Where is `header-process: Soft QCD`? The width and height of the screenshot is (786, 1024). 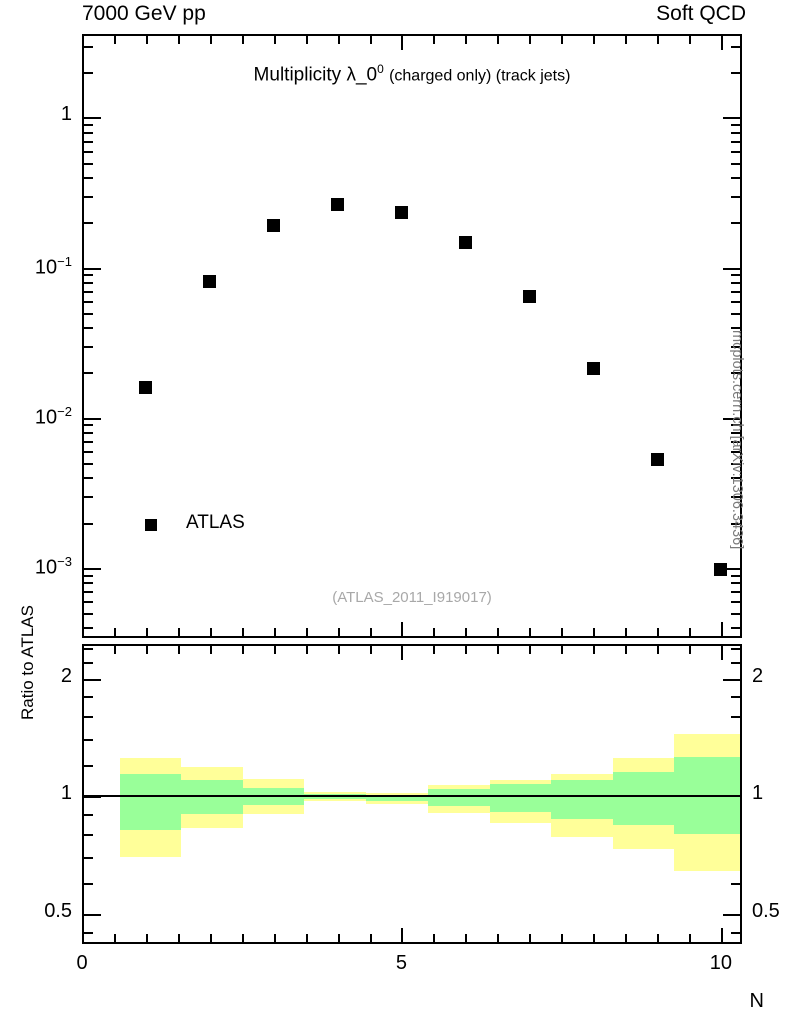 header-process: Soft QCD is located at coordinates (701, 13).